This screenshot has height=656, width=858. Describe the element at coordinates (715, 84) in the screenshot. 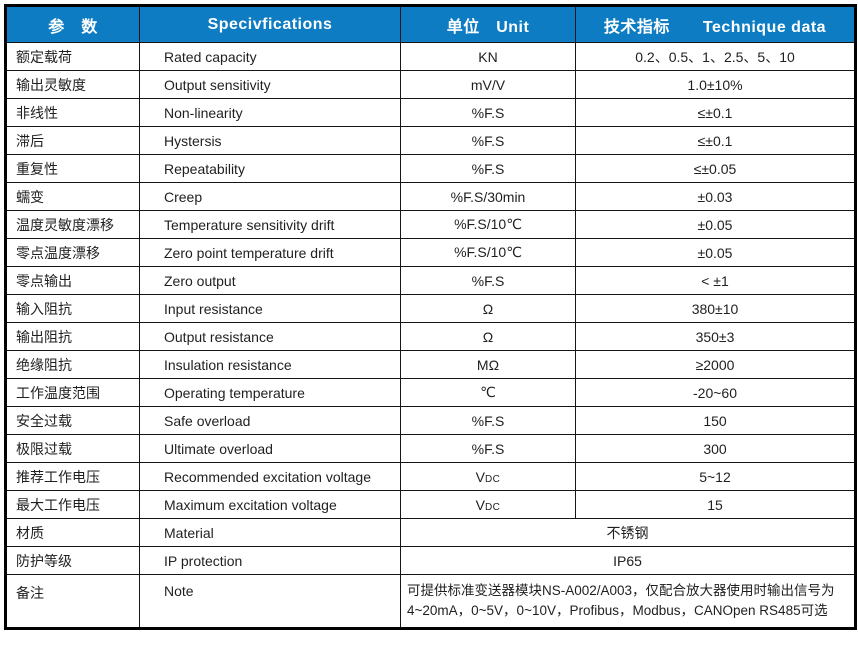

I see `value: 1.0±10%` at that location.